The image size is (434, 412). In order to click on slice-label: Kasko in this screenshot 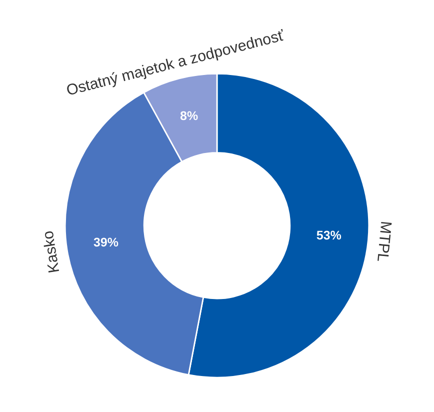, I will do `click(51, 251)`.